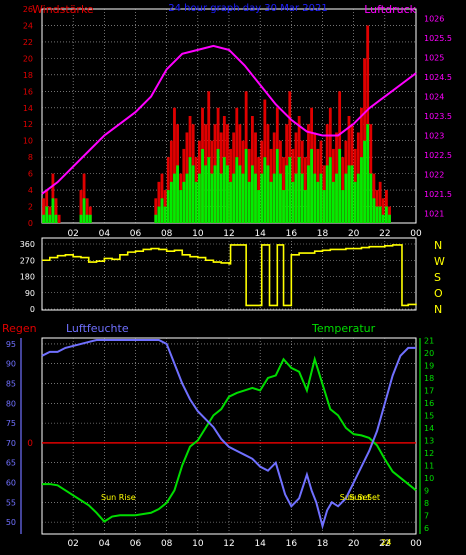  I want to click on wind-tick-label: 24, so click(28, 25).